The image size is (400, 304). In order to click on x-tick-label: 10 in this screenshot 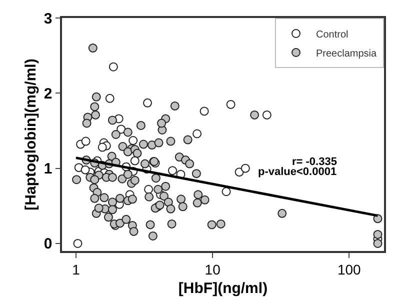, I will do `click(212, 270)`.